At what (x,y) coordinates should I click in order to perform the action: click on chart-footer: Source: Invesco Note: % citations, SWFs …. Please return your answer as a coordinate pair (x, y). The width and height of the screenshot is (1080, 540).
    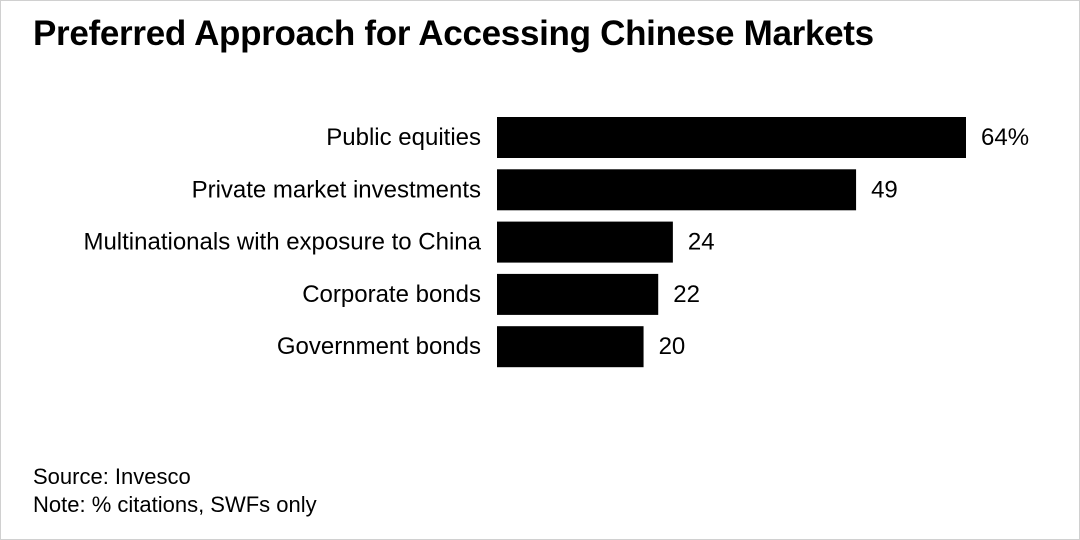
    Looking at the image, I should click on (175, 491).